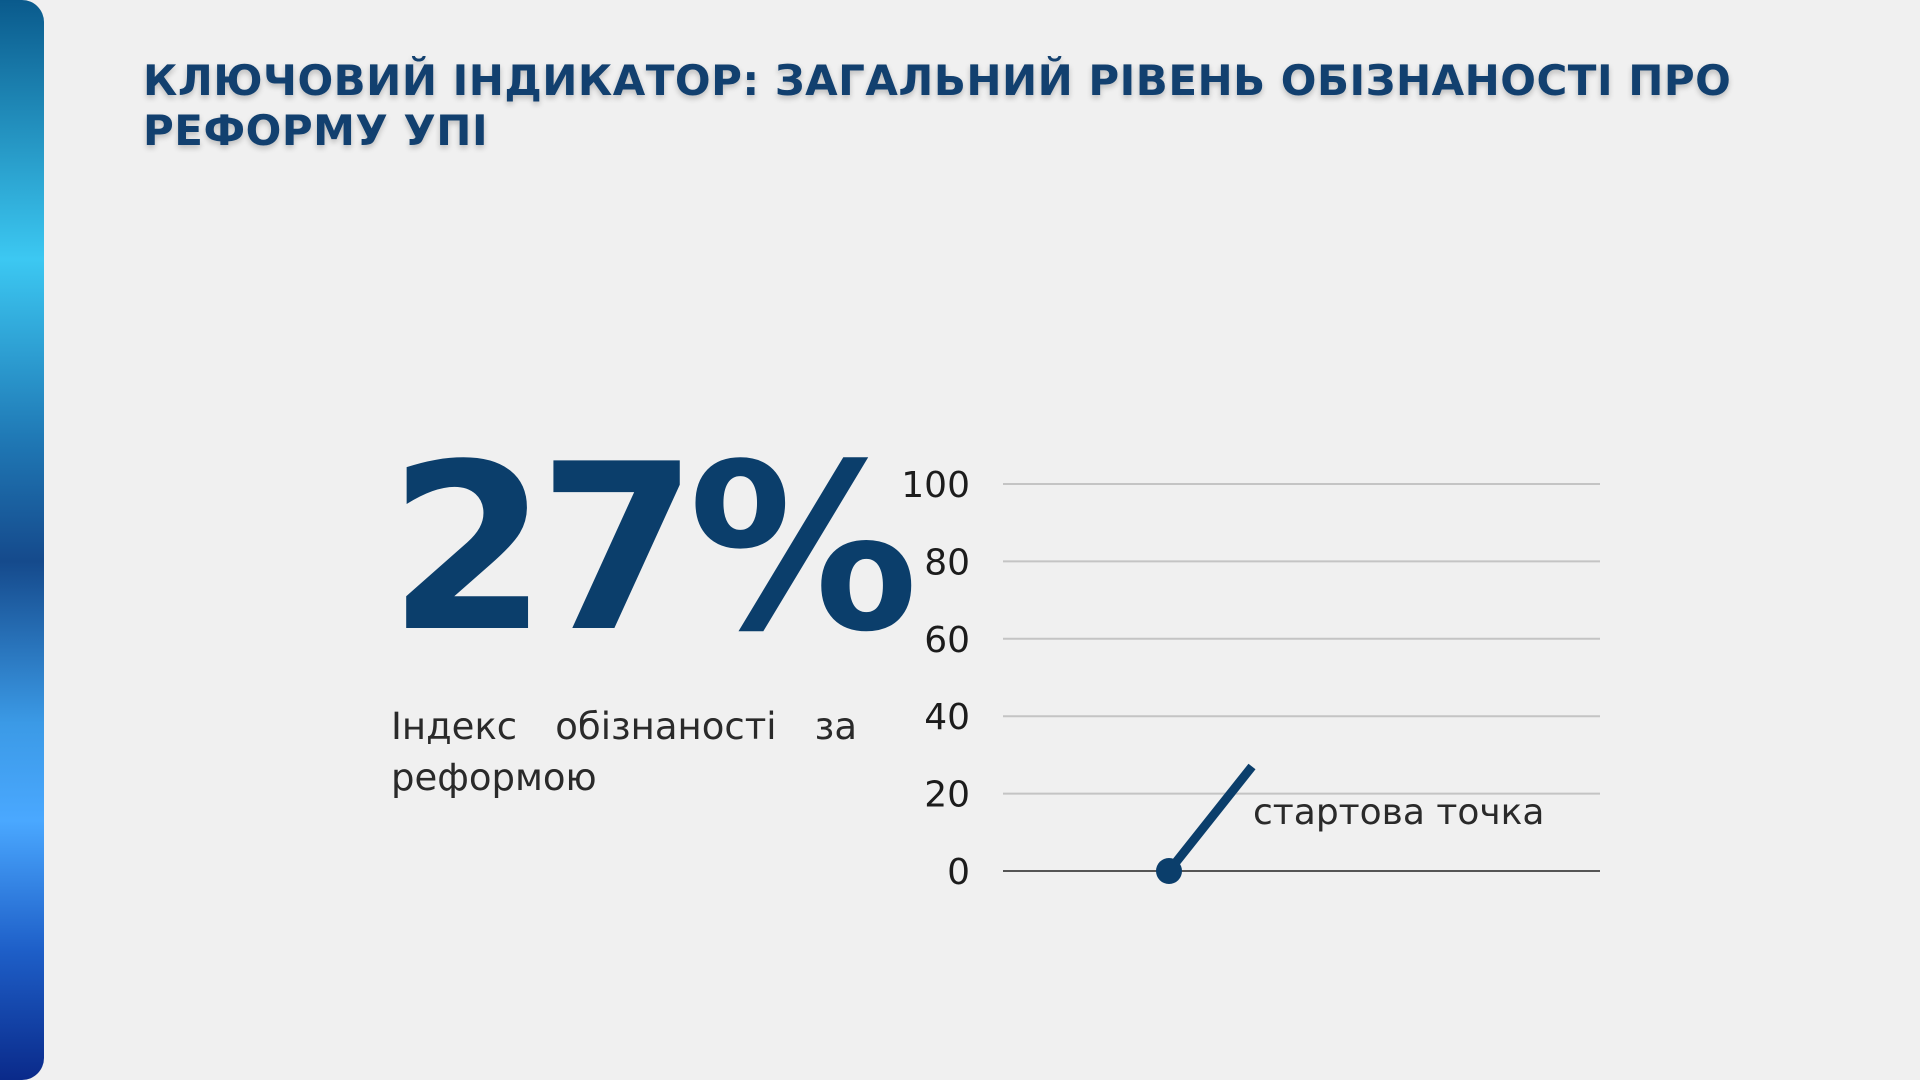 Image resolution: width=1920 pixels, height=1080 pixels. I want to click on start-point-annotation: стартова точка, so click(1398, 812).